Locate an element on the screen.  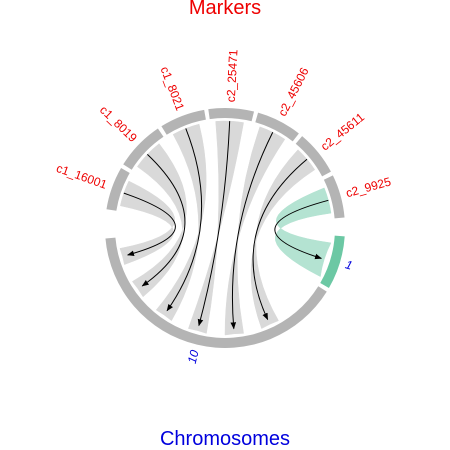
marker-label: c2_45606 is located at coordinates (293, 92).